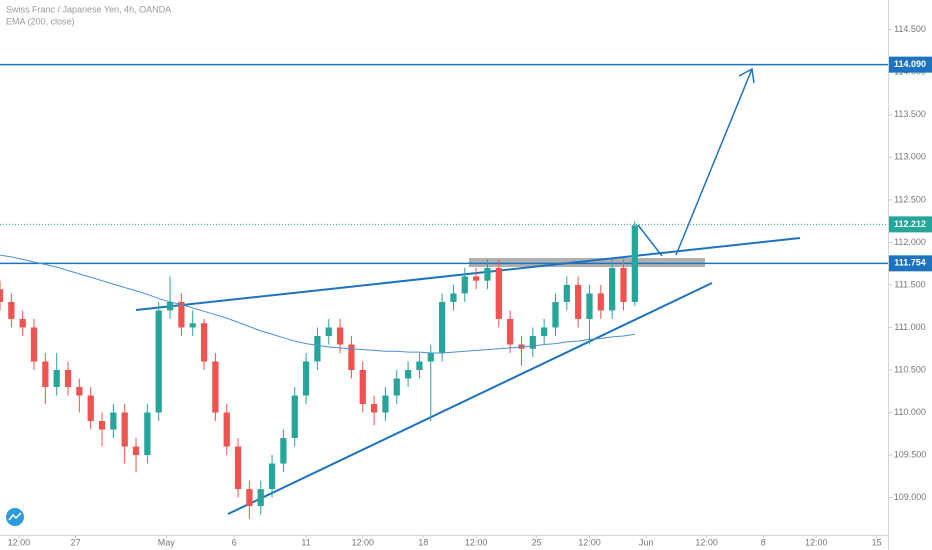 This screenshot has width=932, height=550. I want to click on last-price-tag, so click(910, 224).